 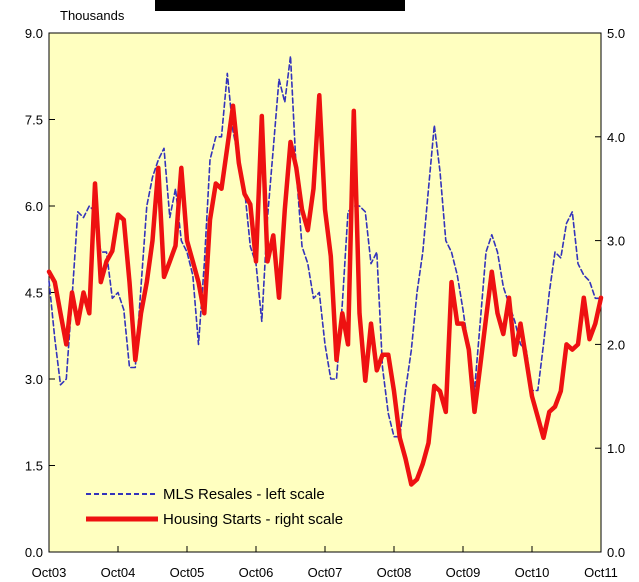 I want to click on left-tick-label: 3.0, so click(x=34, y=379).